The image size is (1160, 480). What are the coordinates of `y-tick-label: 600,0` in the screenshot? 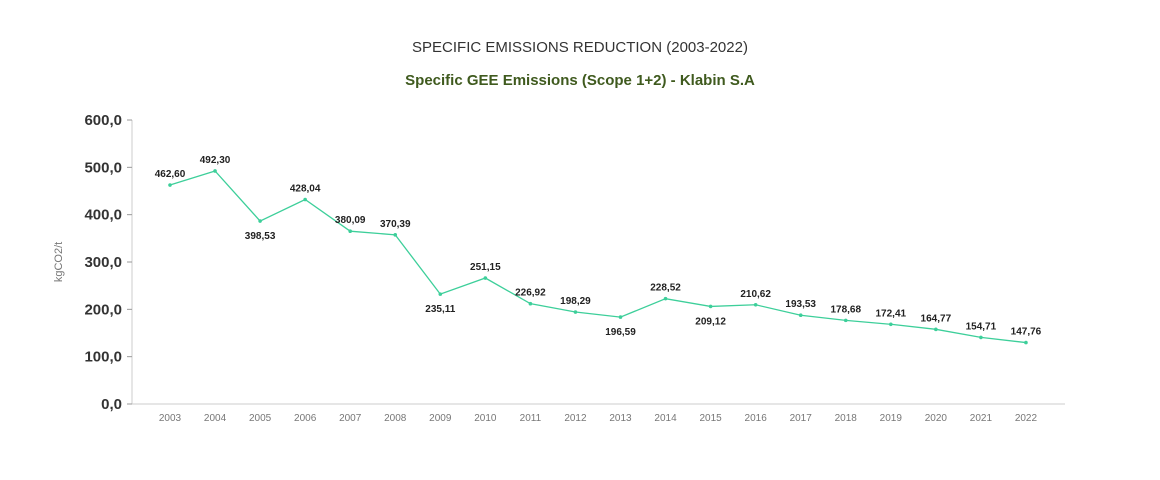 It's located at (103, 120).